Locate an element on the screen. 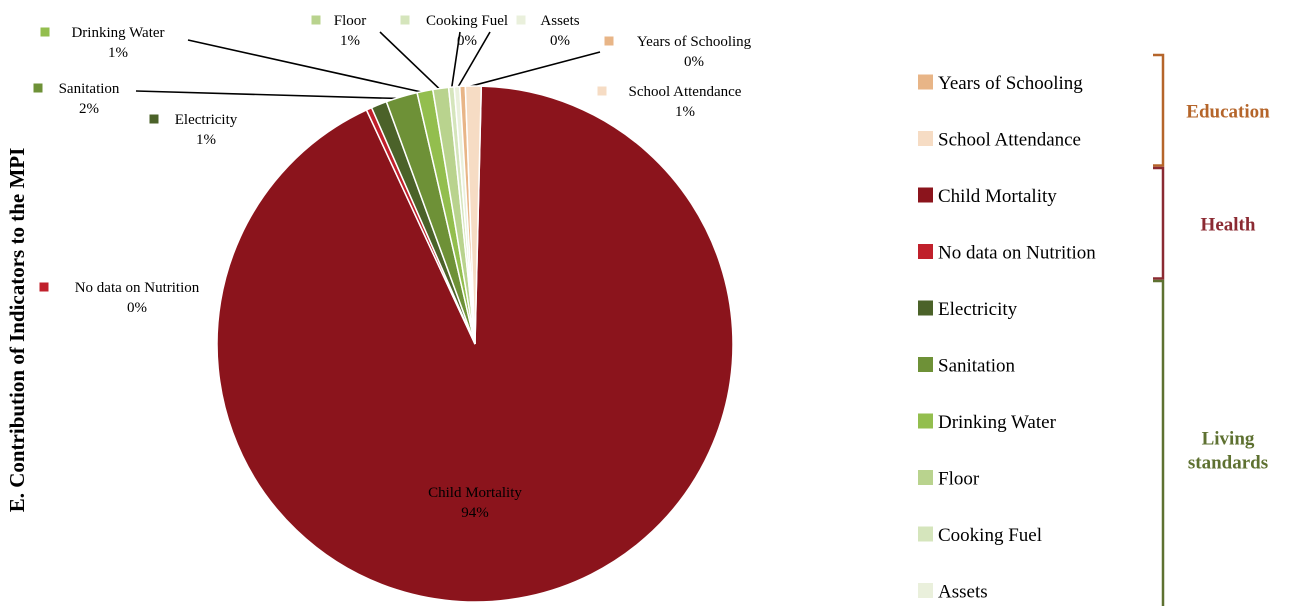 This screenshot has width=1296, height=606. legend-group-education: Education is located at coordinates (1211, 110).